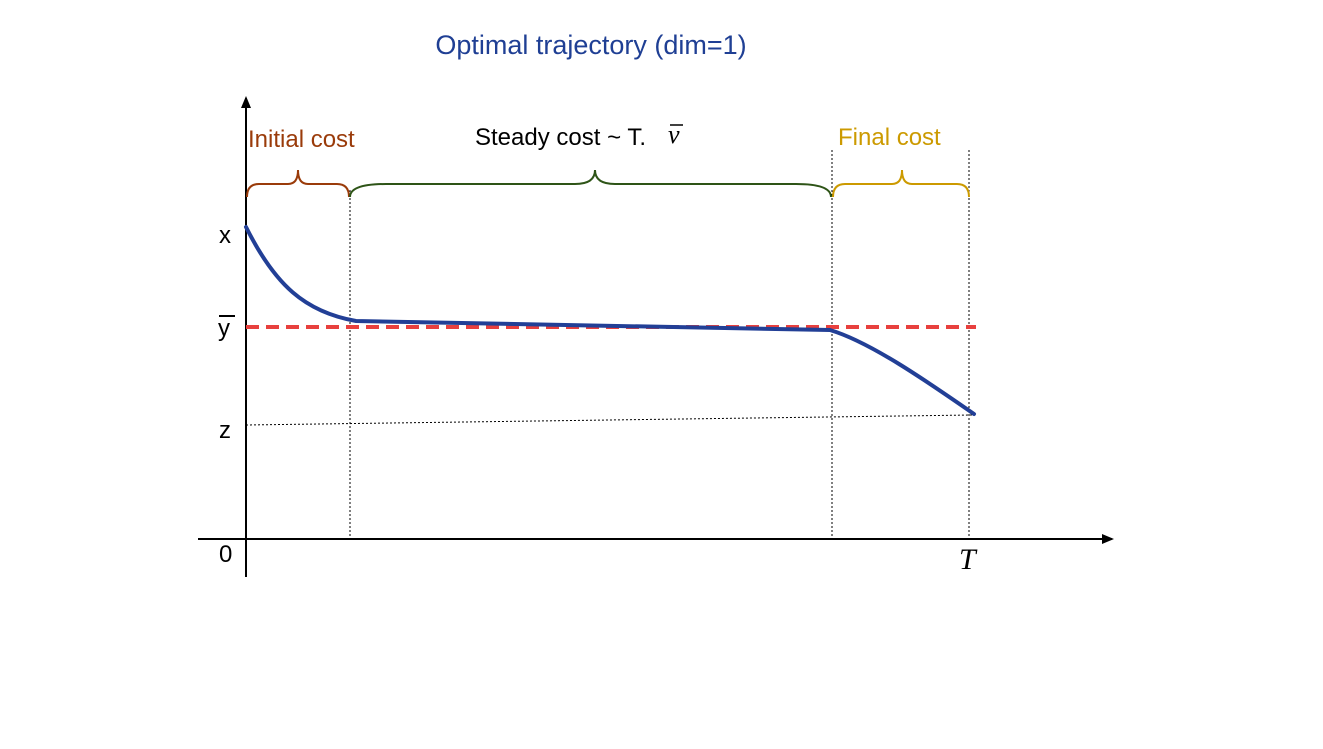  I want to click on steady-cost-label: Steady cost ~ T., so click(560, 137).